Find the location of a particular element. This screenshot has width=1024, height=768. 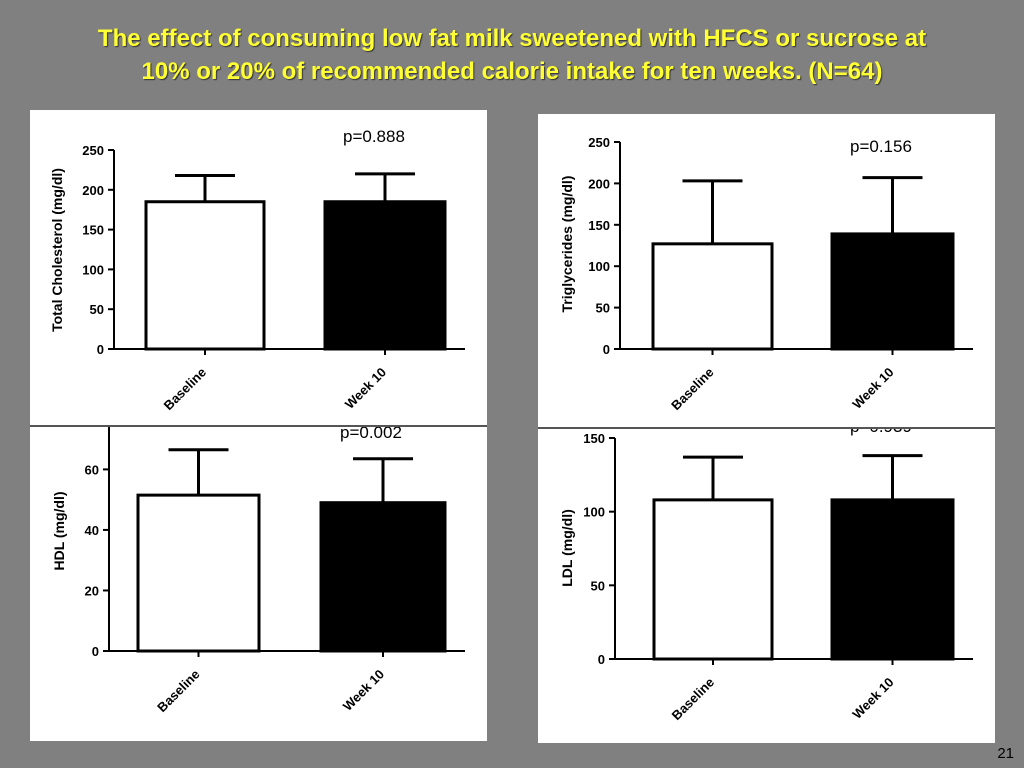

y-axis-label: Triglycerides (mg/dl) is located at coordinates (567, 244).